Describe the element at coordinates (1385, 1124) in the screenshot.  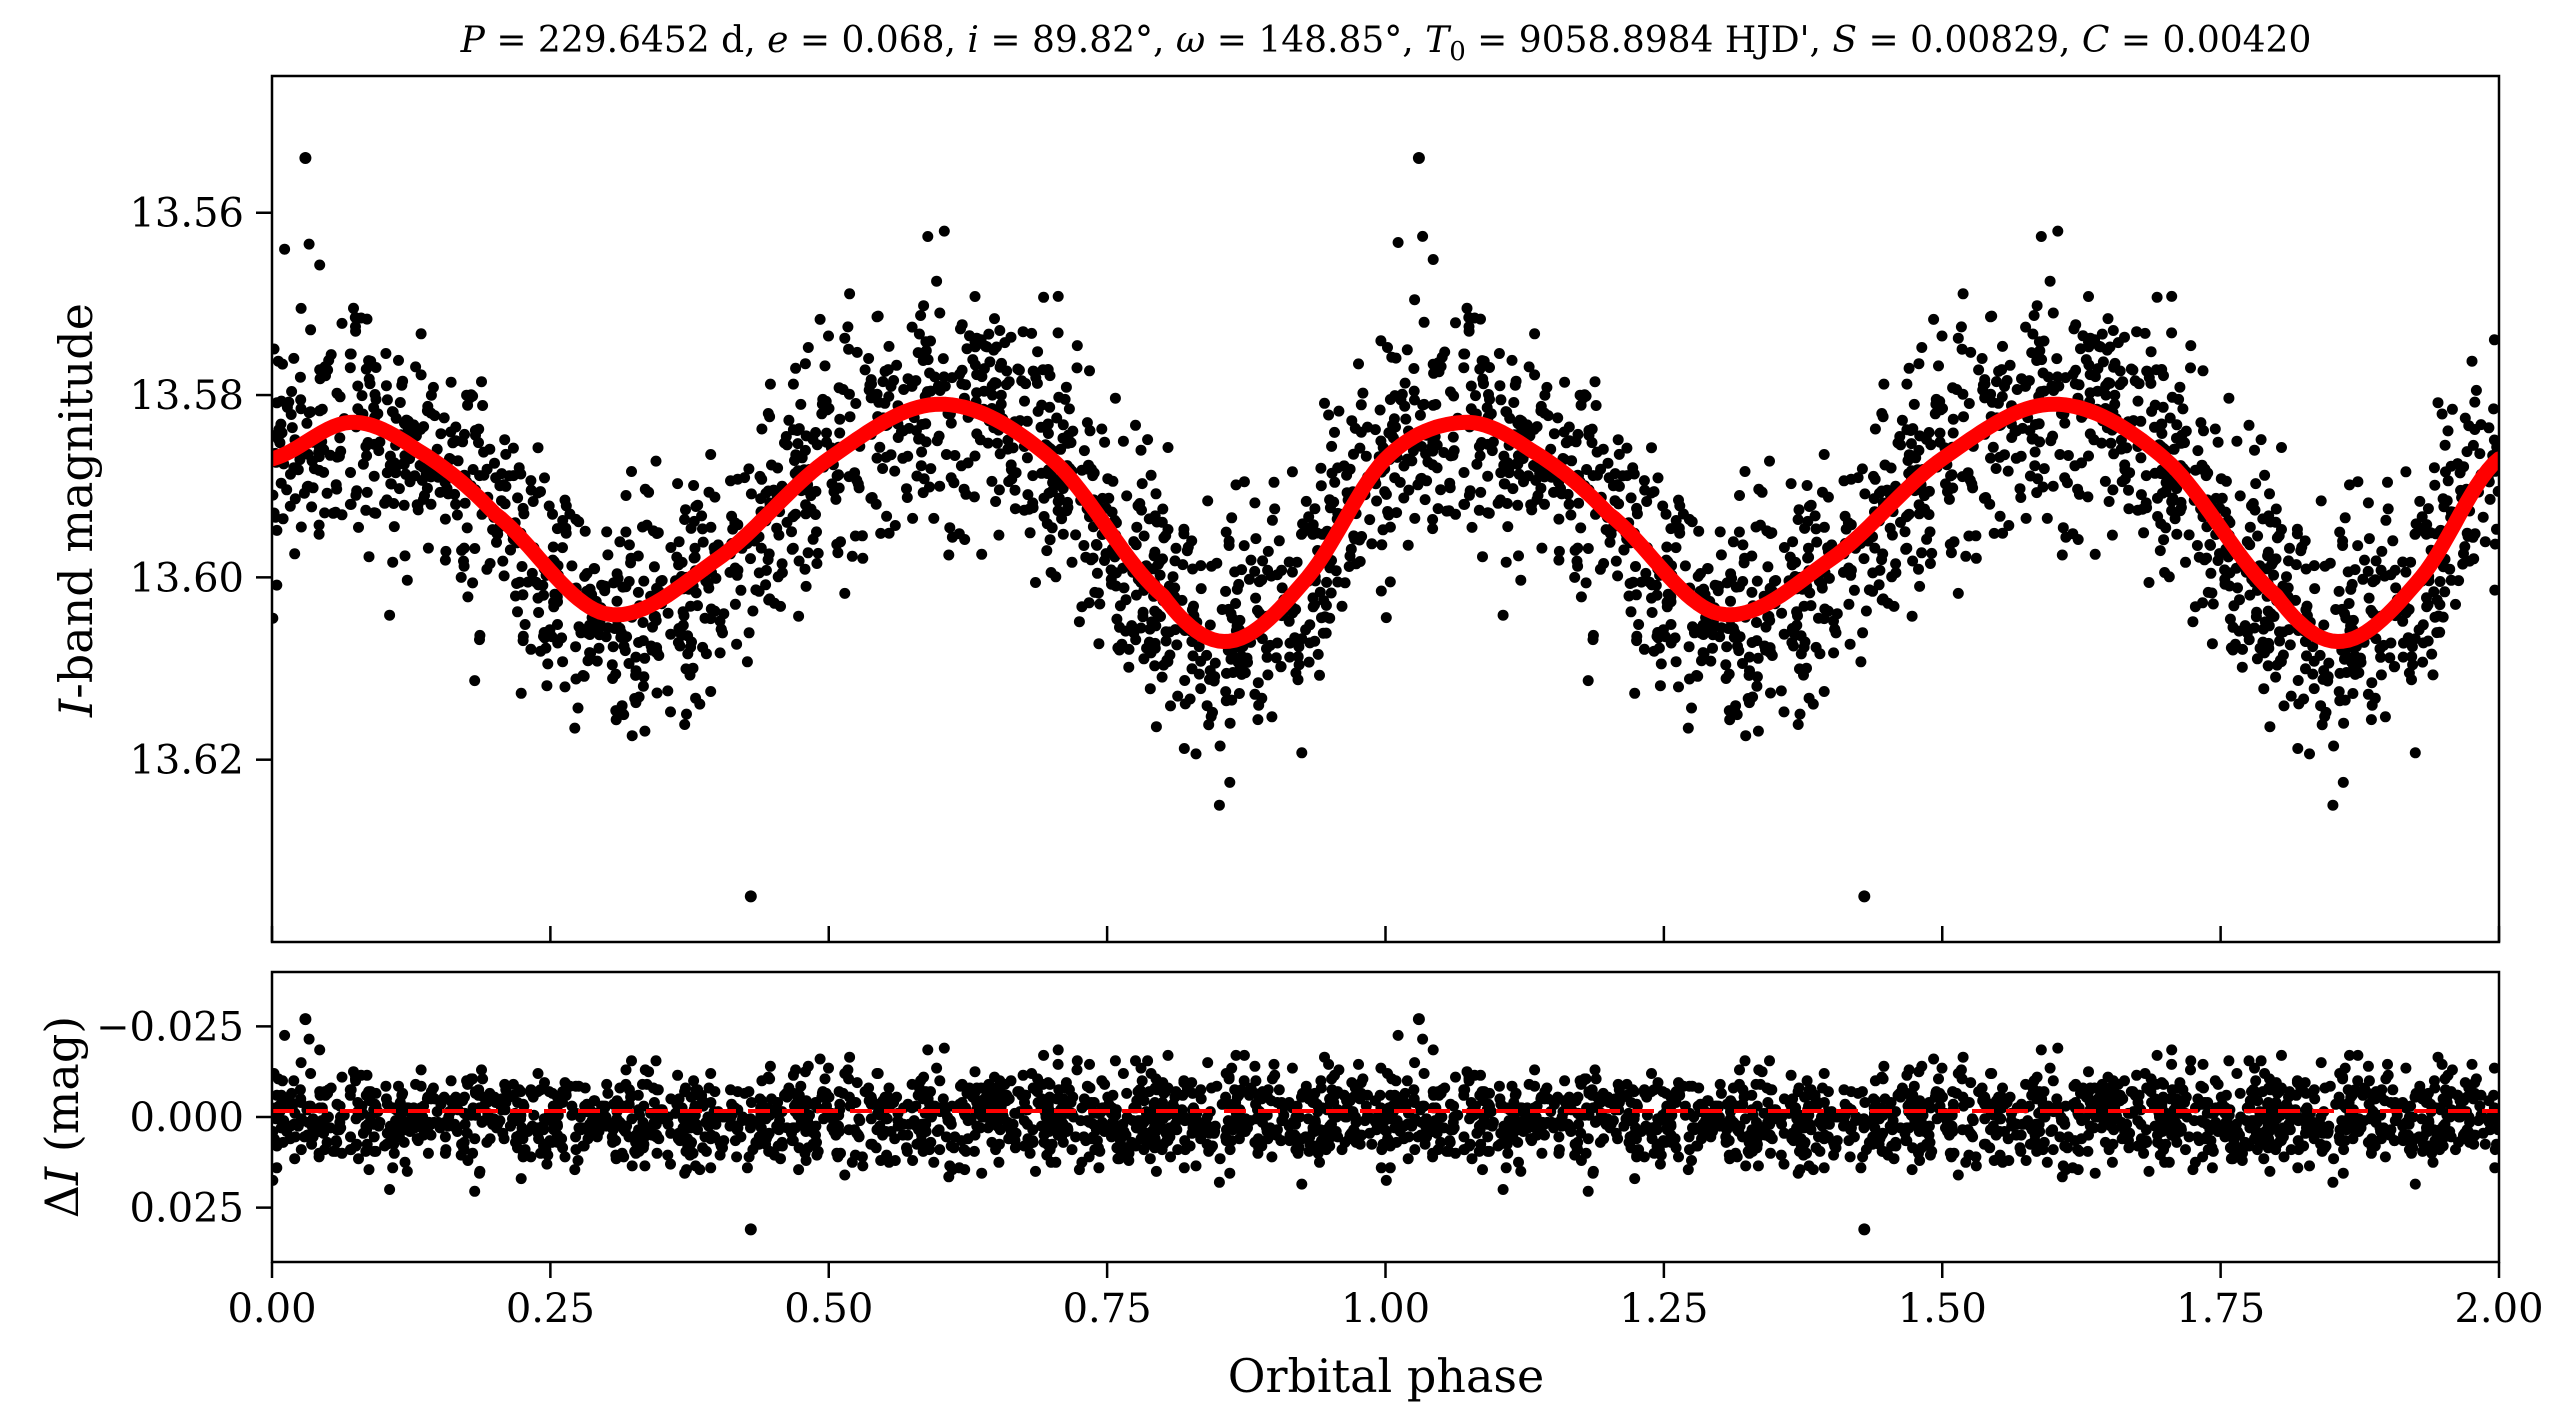
I see `residual-data-points` at that location.